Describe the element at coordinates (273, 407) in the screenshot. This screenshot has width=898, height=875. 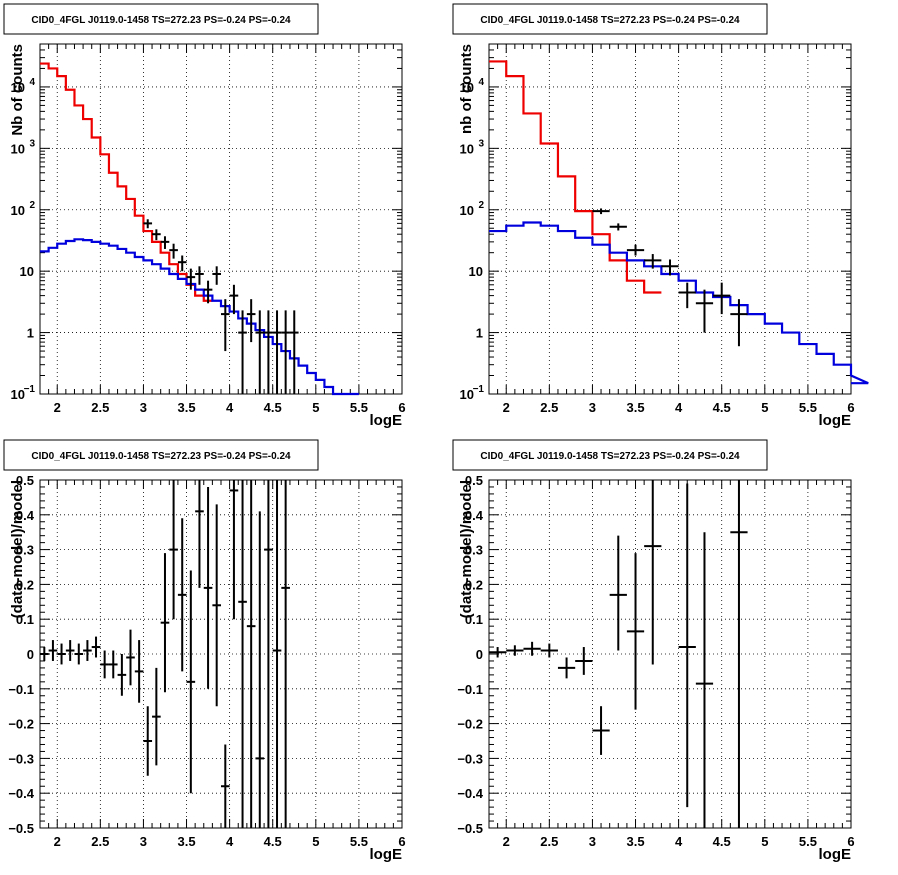
I see `x-tick-label: 4.5` at that location.